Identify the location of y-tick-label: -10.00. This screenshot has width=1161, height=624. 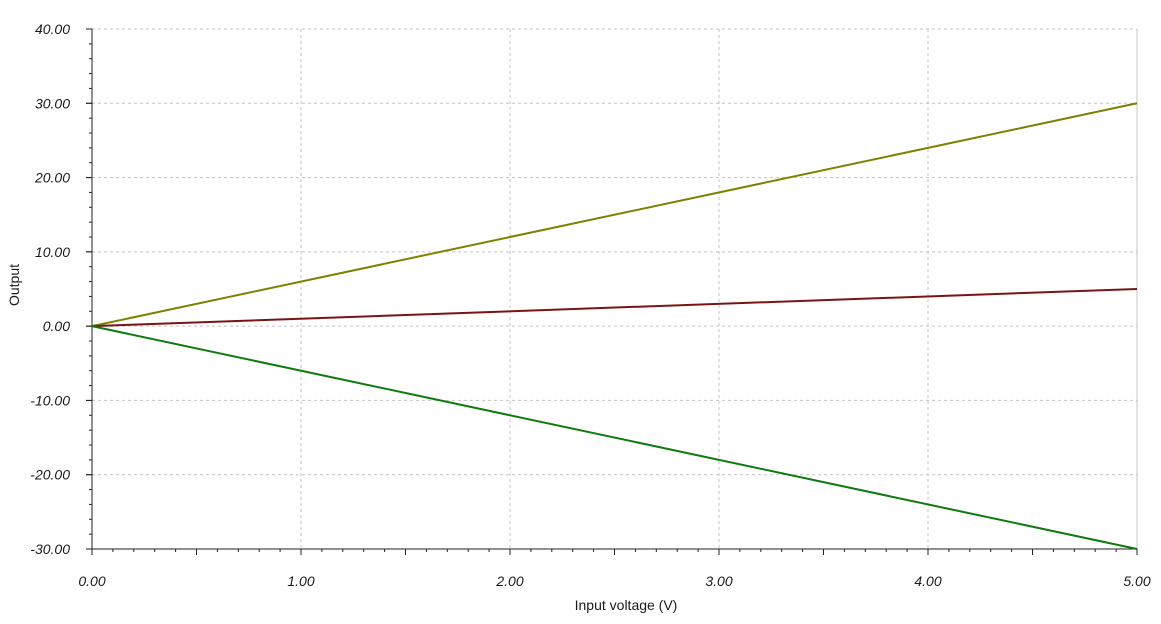
(50, 400).